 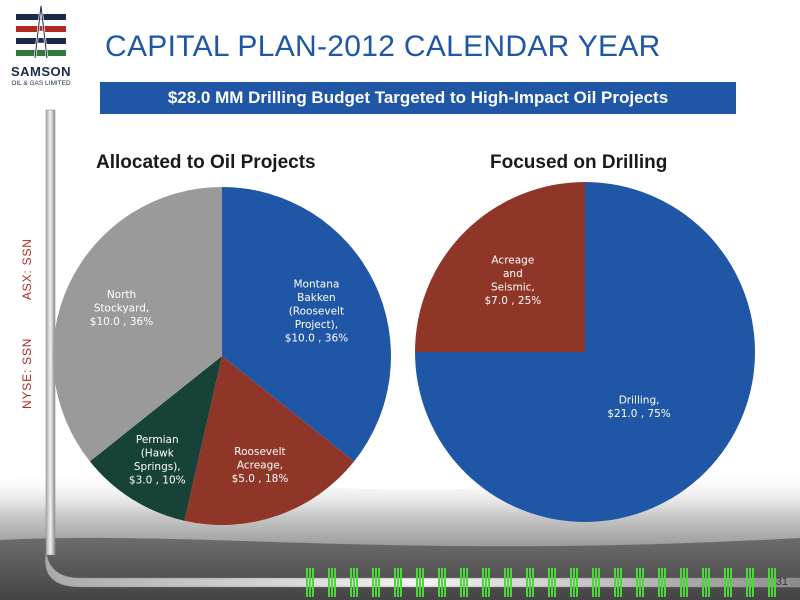 I want to click on frac-marks, so click(x=541, y=582).